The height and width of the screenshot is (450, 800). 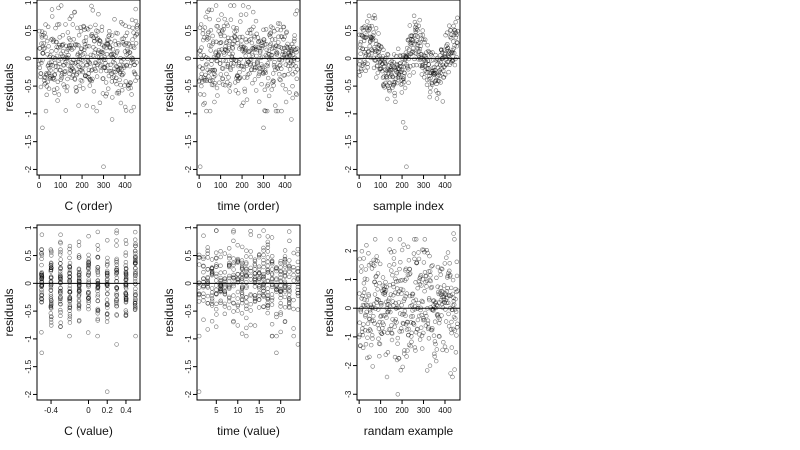 What do you see at coordinates (348, 365) in the screenshot?
I see `y-tick-label: -2` at bounding box center [348, 365].